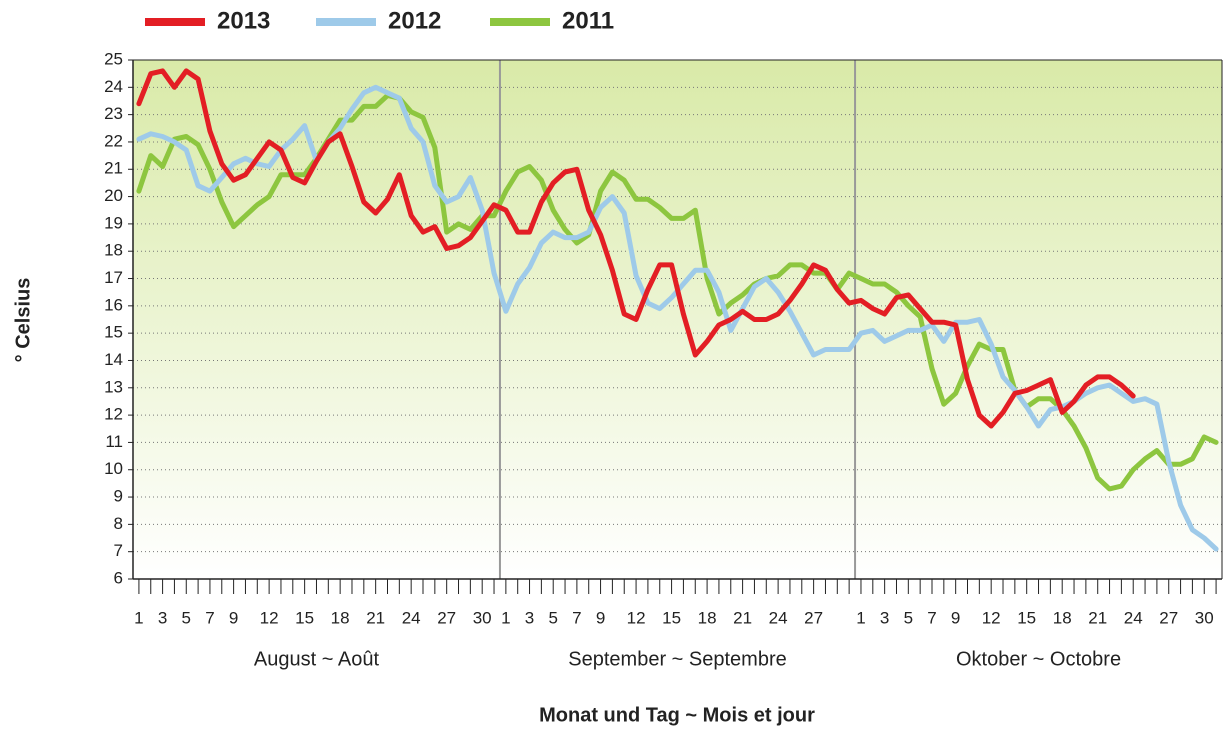 Image resolution: width=1229 pixels, height=729 pixels. I want to click on y-tick-label: 10, so click(113, 468).